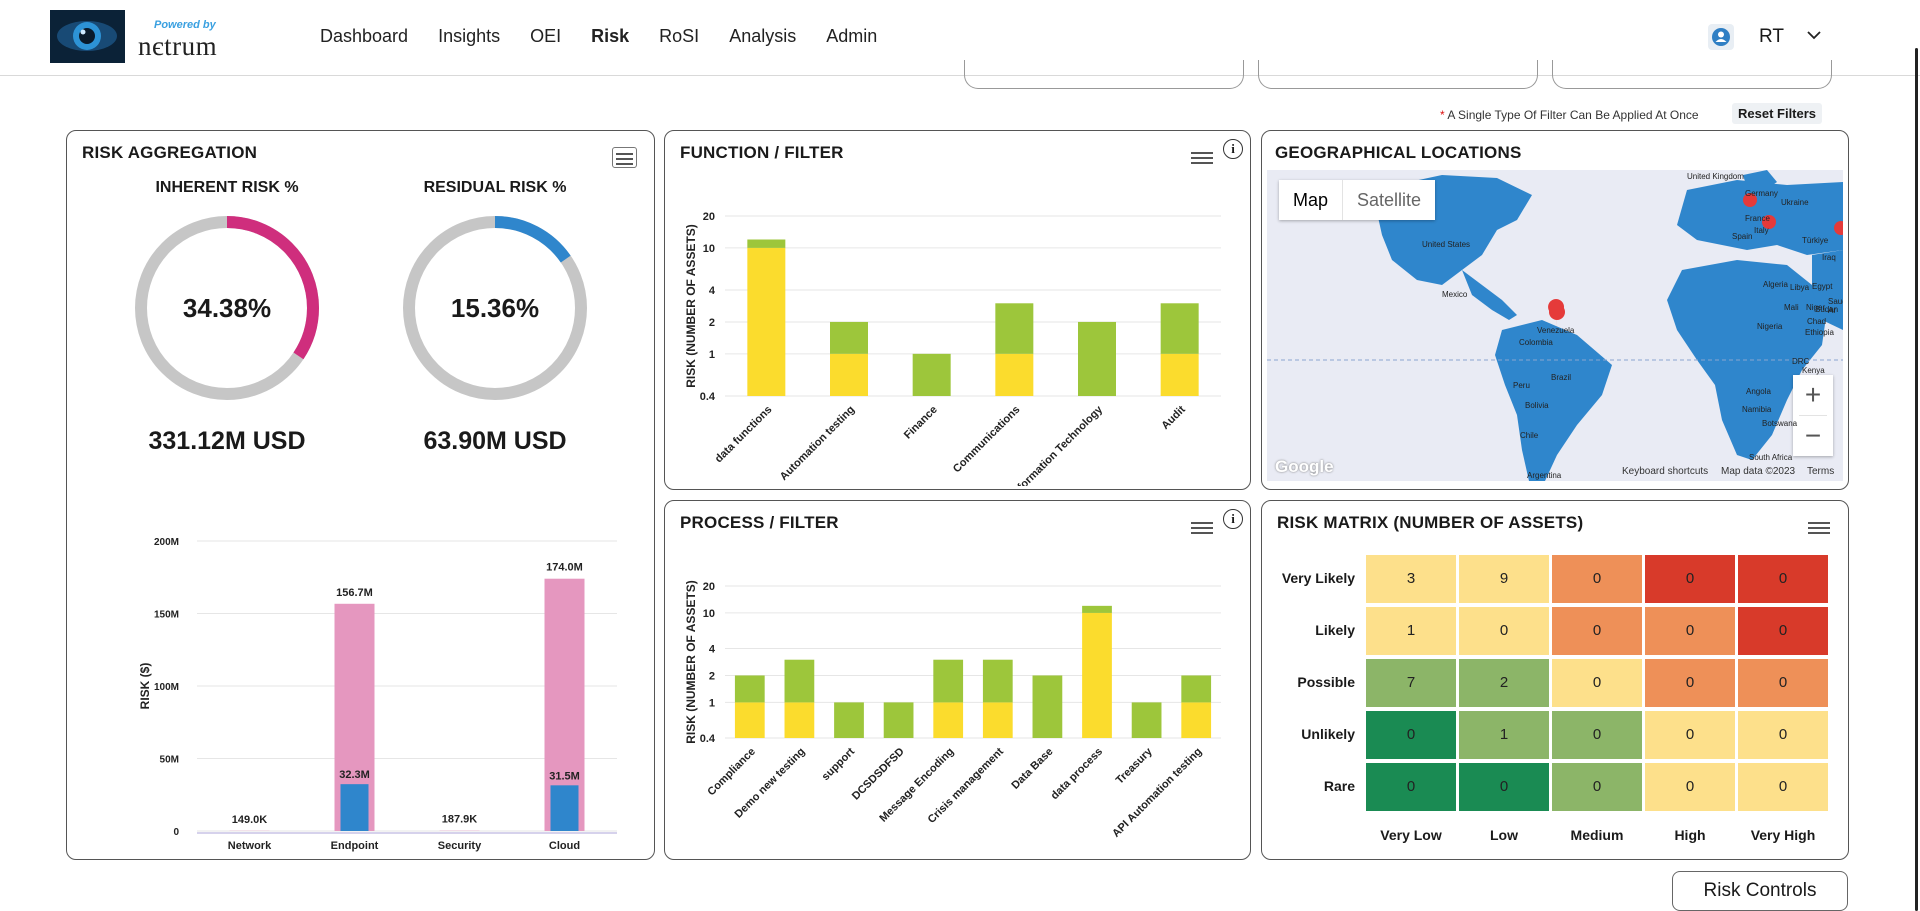 The height and width of the screenshot is (911, 1920). I want to click on brand-logo: Powered by nєtrum, so click(193, 39).